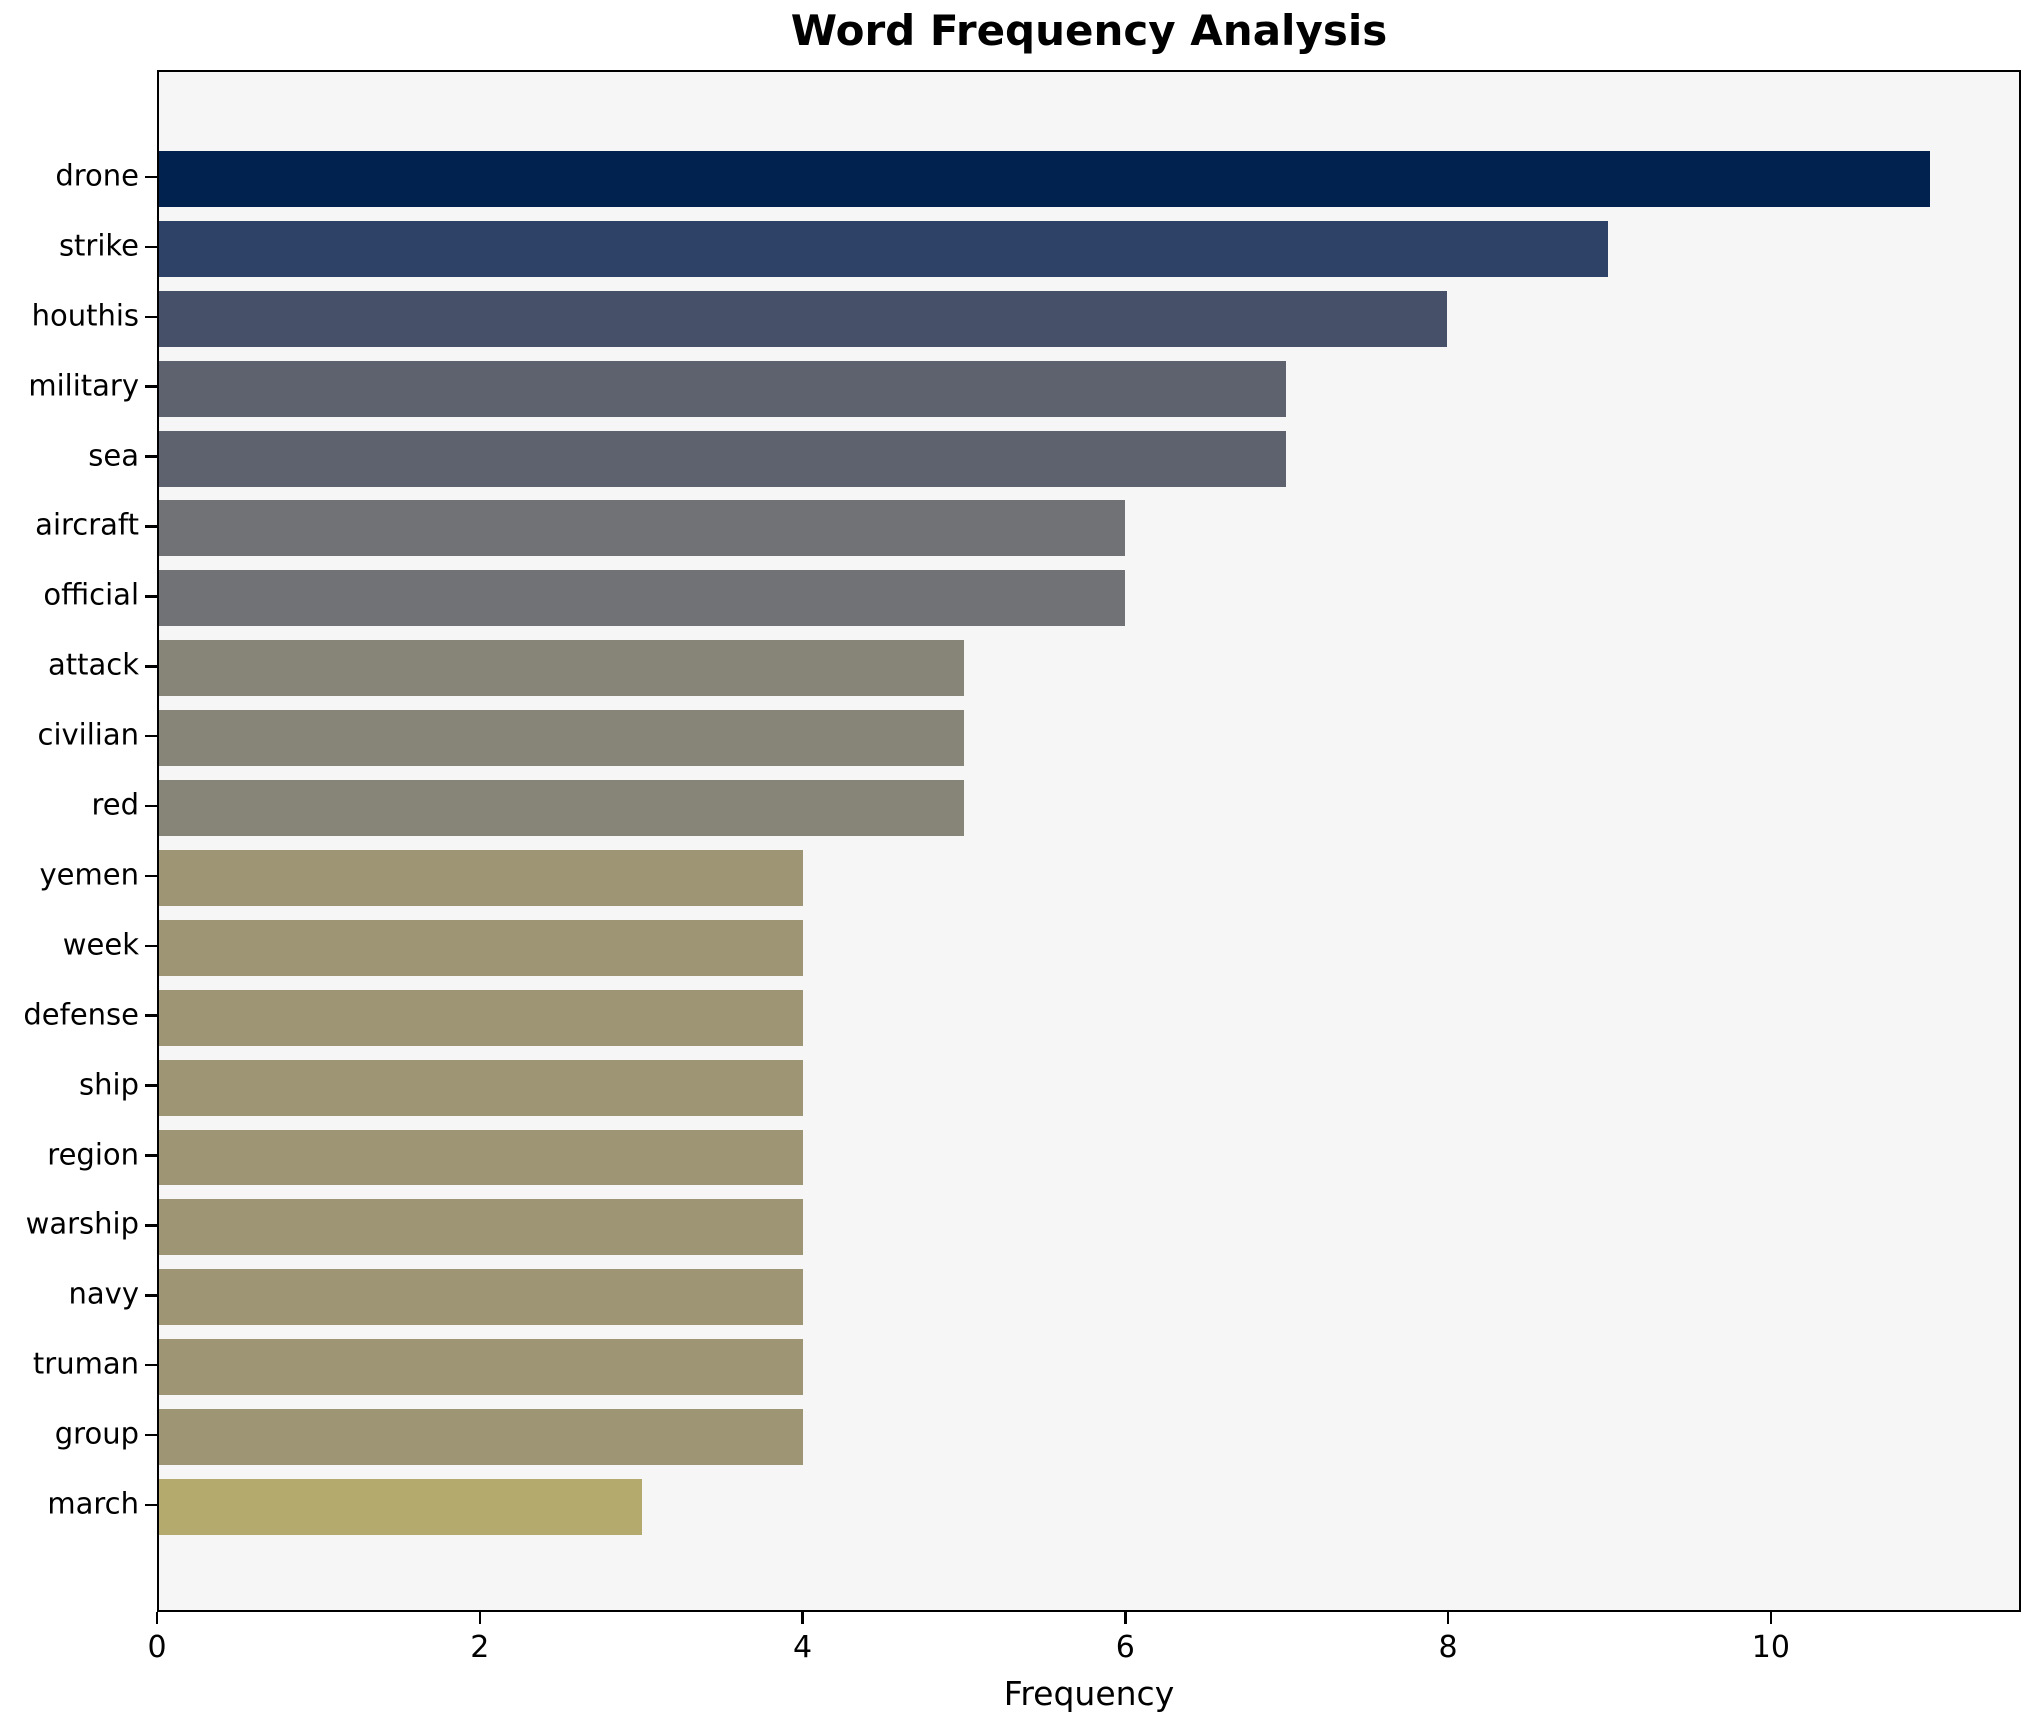 This screenshot has height=1722, width=2038. What do you see at coordinates (803, 318) in the screenshot?
I see `bar-houthis` at bounding box center [803, 318].